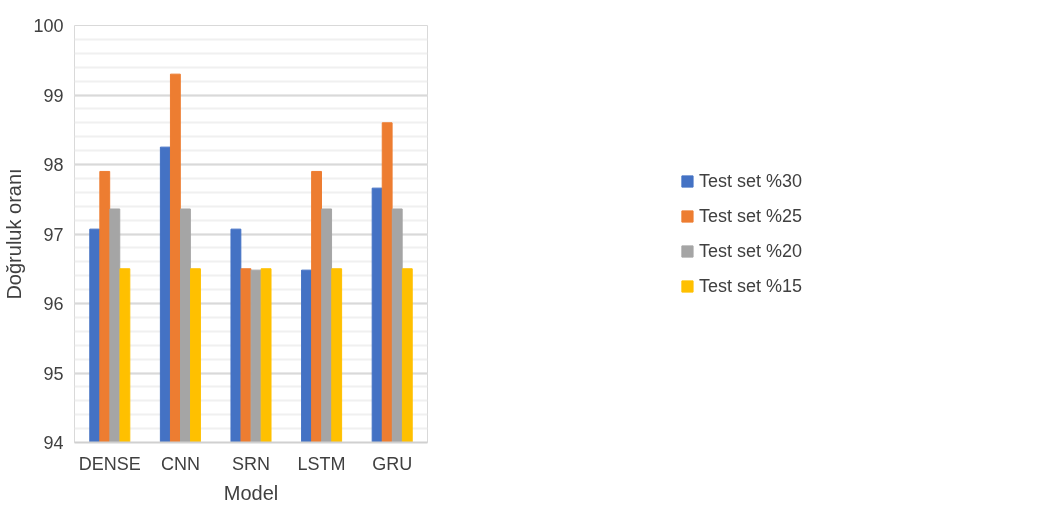  What do you see at coordinates (14, 234) in the screenshot?
I see `y-axis-title: Doğruluk oranı` at bounding box center [14, 234].